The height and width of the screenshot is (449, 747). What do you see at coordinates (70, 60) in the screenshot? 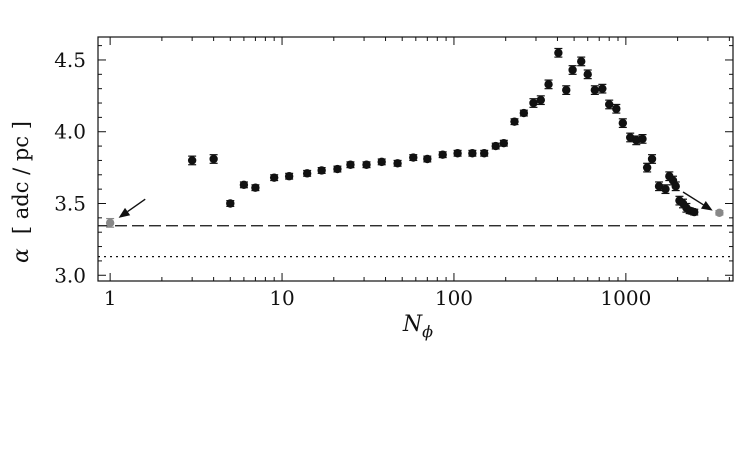
I see `y-tick-label: 4.5` at bounding box center [70, 60].